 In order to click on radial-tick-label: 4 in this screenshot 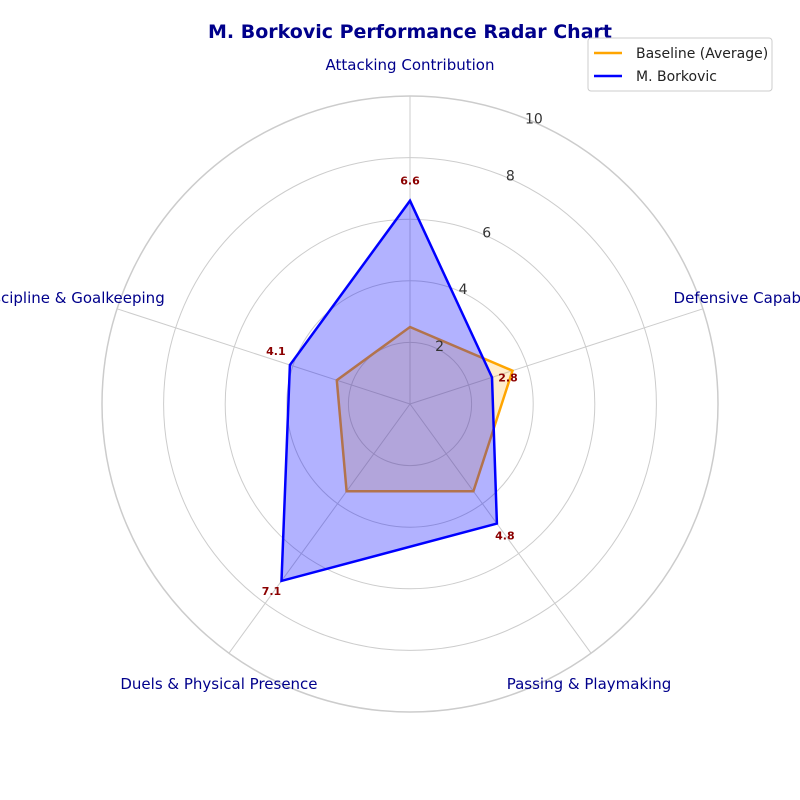, I will do `click(463, 290)`.